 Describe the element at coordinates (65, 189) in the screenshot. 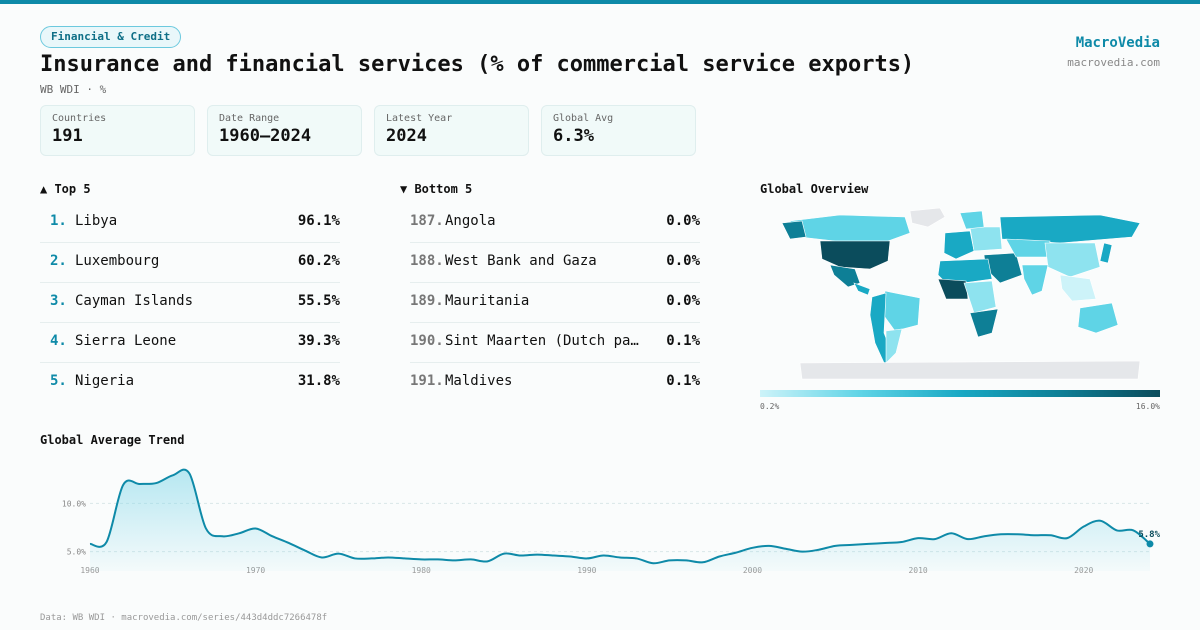

I see `top5-heading: ▲ Top 5` at that location.